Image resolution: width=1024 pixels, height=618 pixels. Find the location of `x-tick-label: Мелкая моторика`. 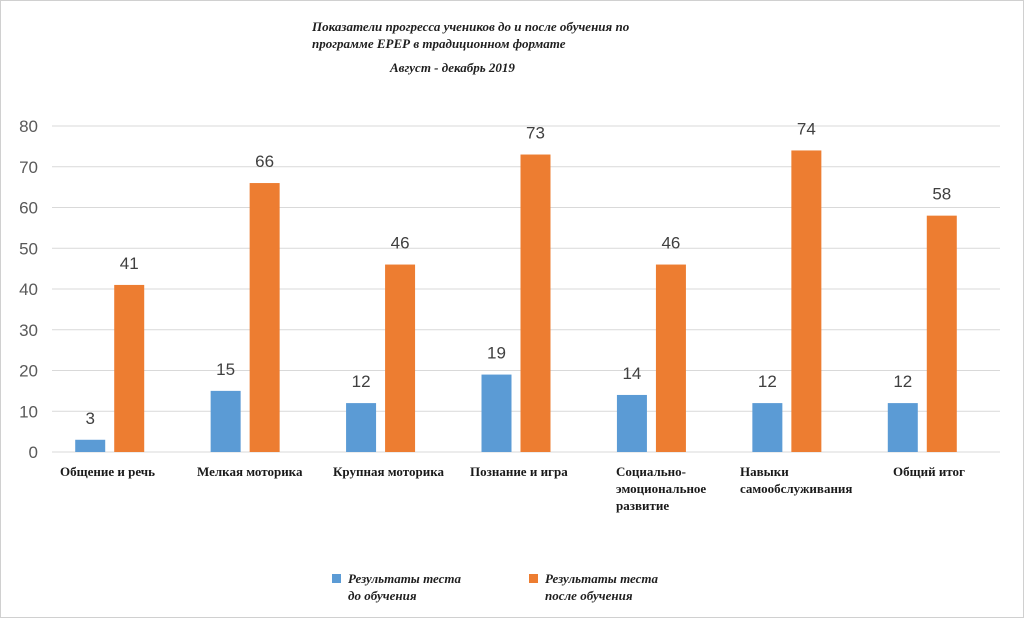

x-tick-label: Мелкая моторика is located at coordinates (249, 471).